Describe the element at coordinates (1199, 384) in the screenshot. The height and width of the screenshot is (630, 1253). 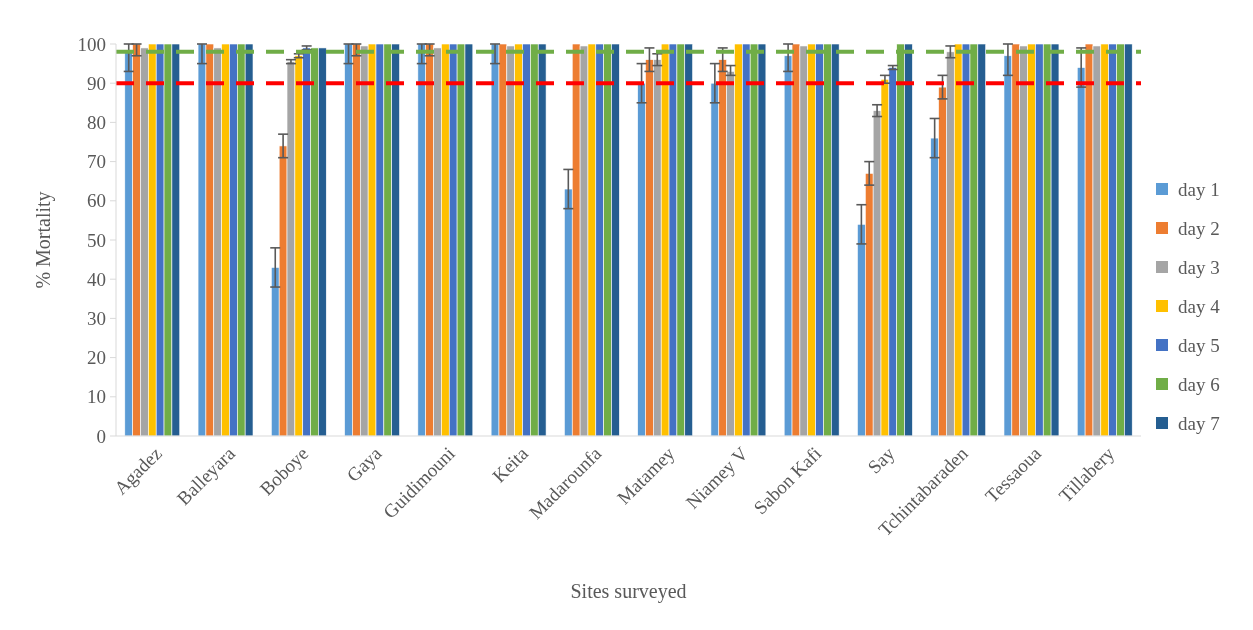
I see `legend-label: day 6` at that location.